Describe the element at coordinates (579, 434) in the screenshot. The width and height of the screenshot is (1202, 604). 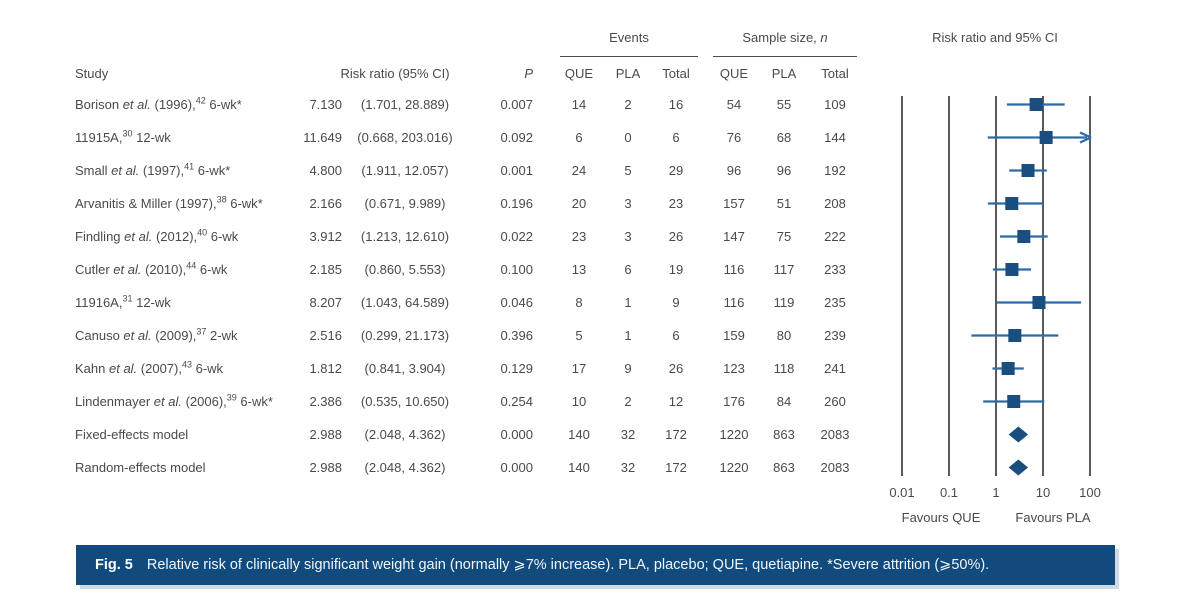
I see `cell-events-que: 140` at that location.